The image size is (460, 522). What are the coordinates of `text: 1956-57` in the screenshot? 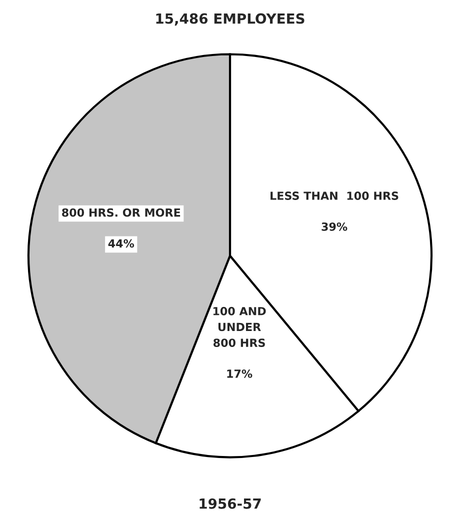 It's located at (230, 503).